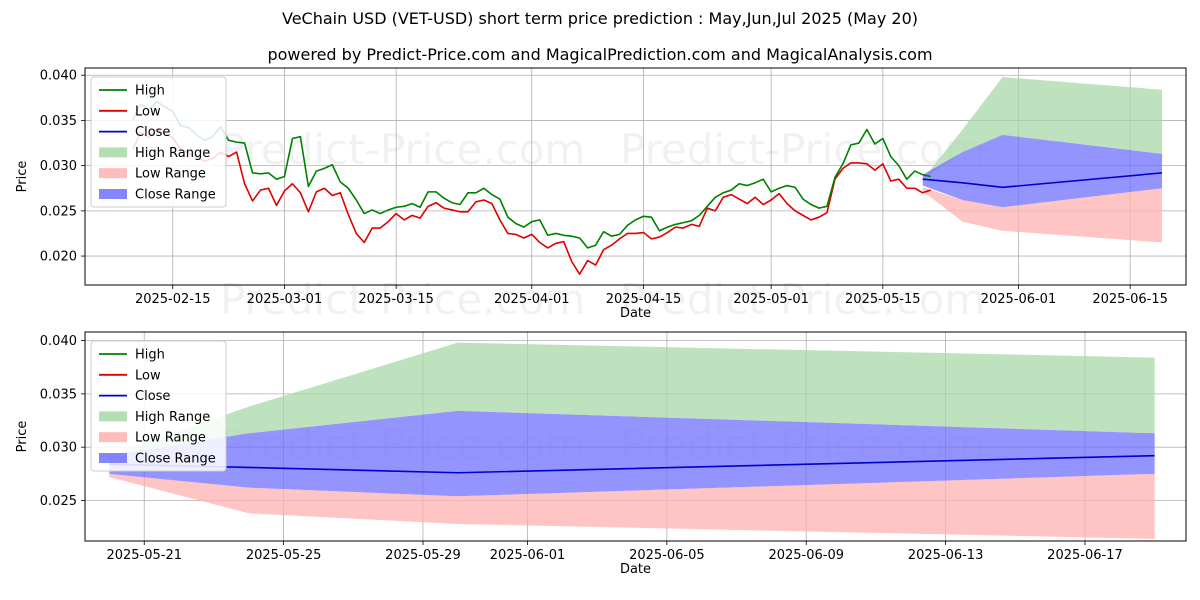  What do you see at coordinates (946, 555) in the screenshot?
I see `x-tick-label: 2025-06-13` at bounding box center [946, 555].